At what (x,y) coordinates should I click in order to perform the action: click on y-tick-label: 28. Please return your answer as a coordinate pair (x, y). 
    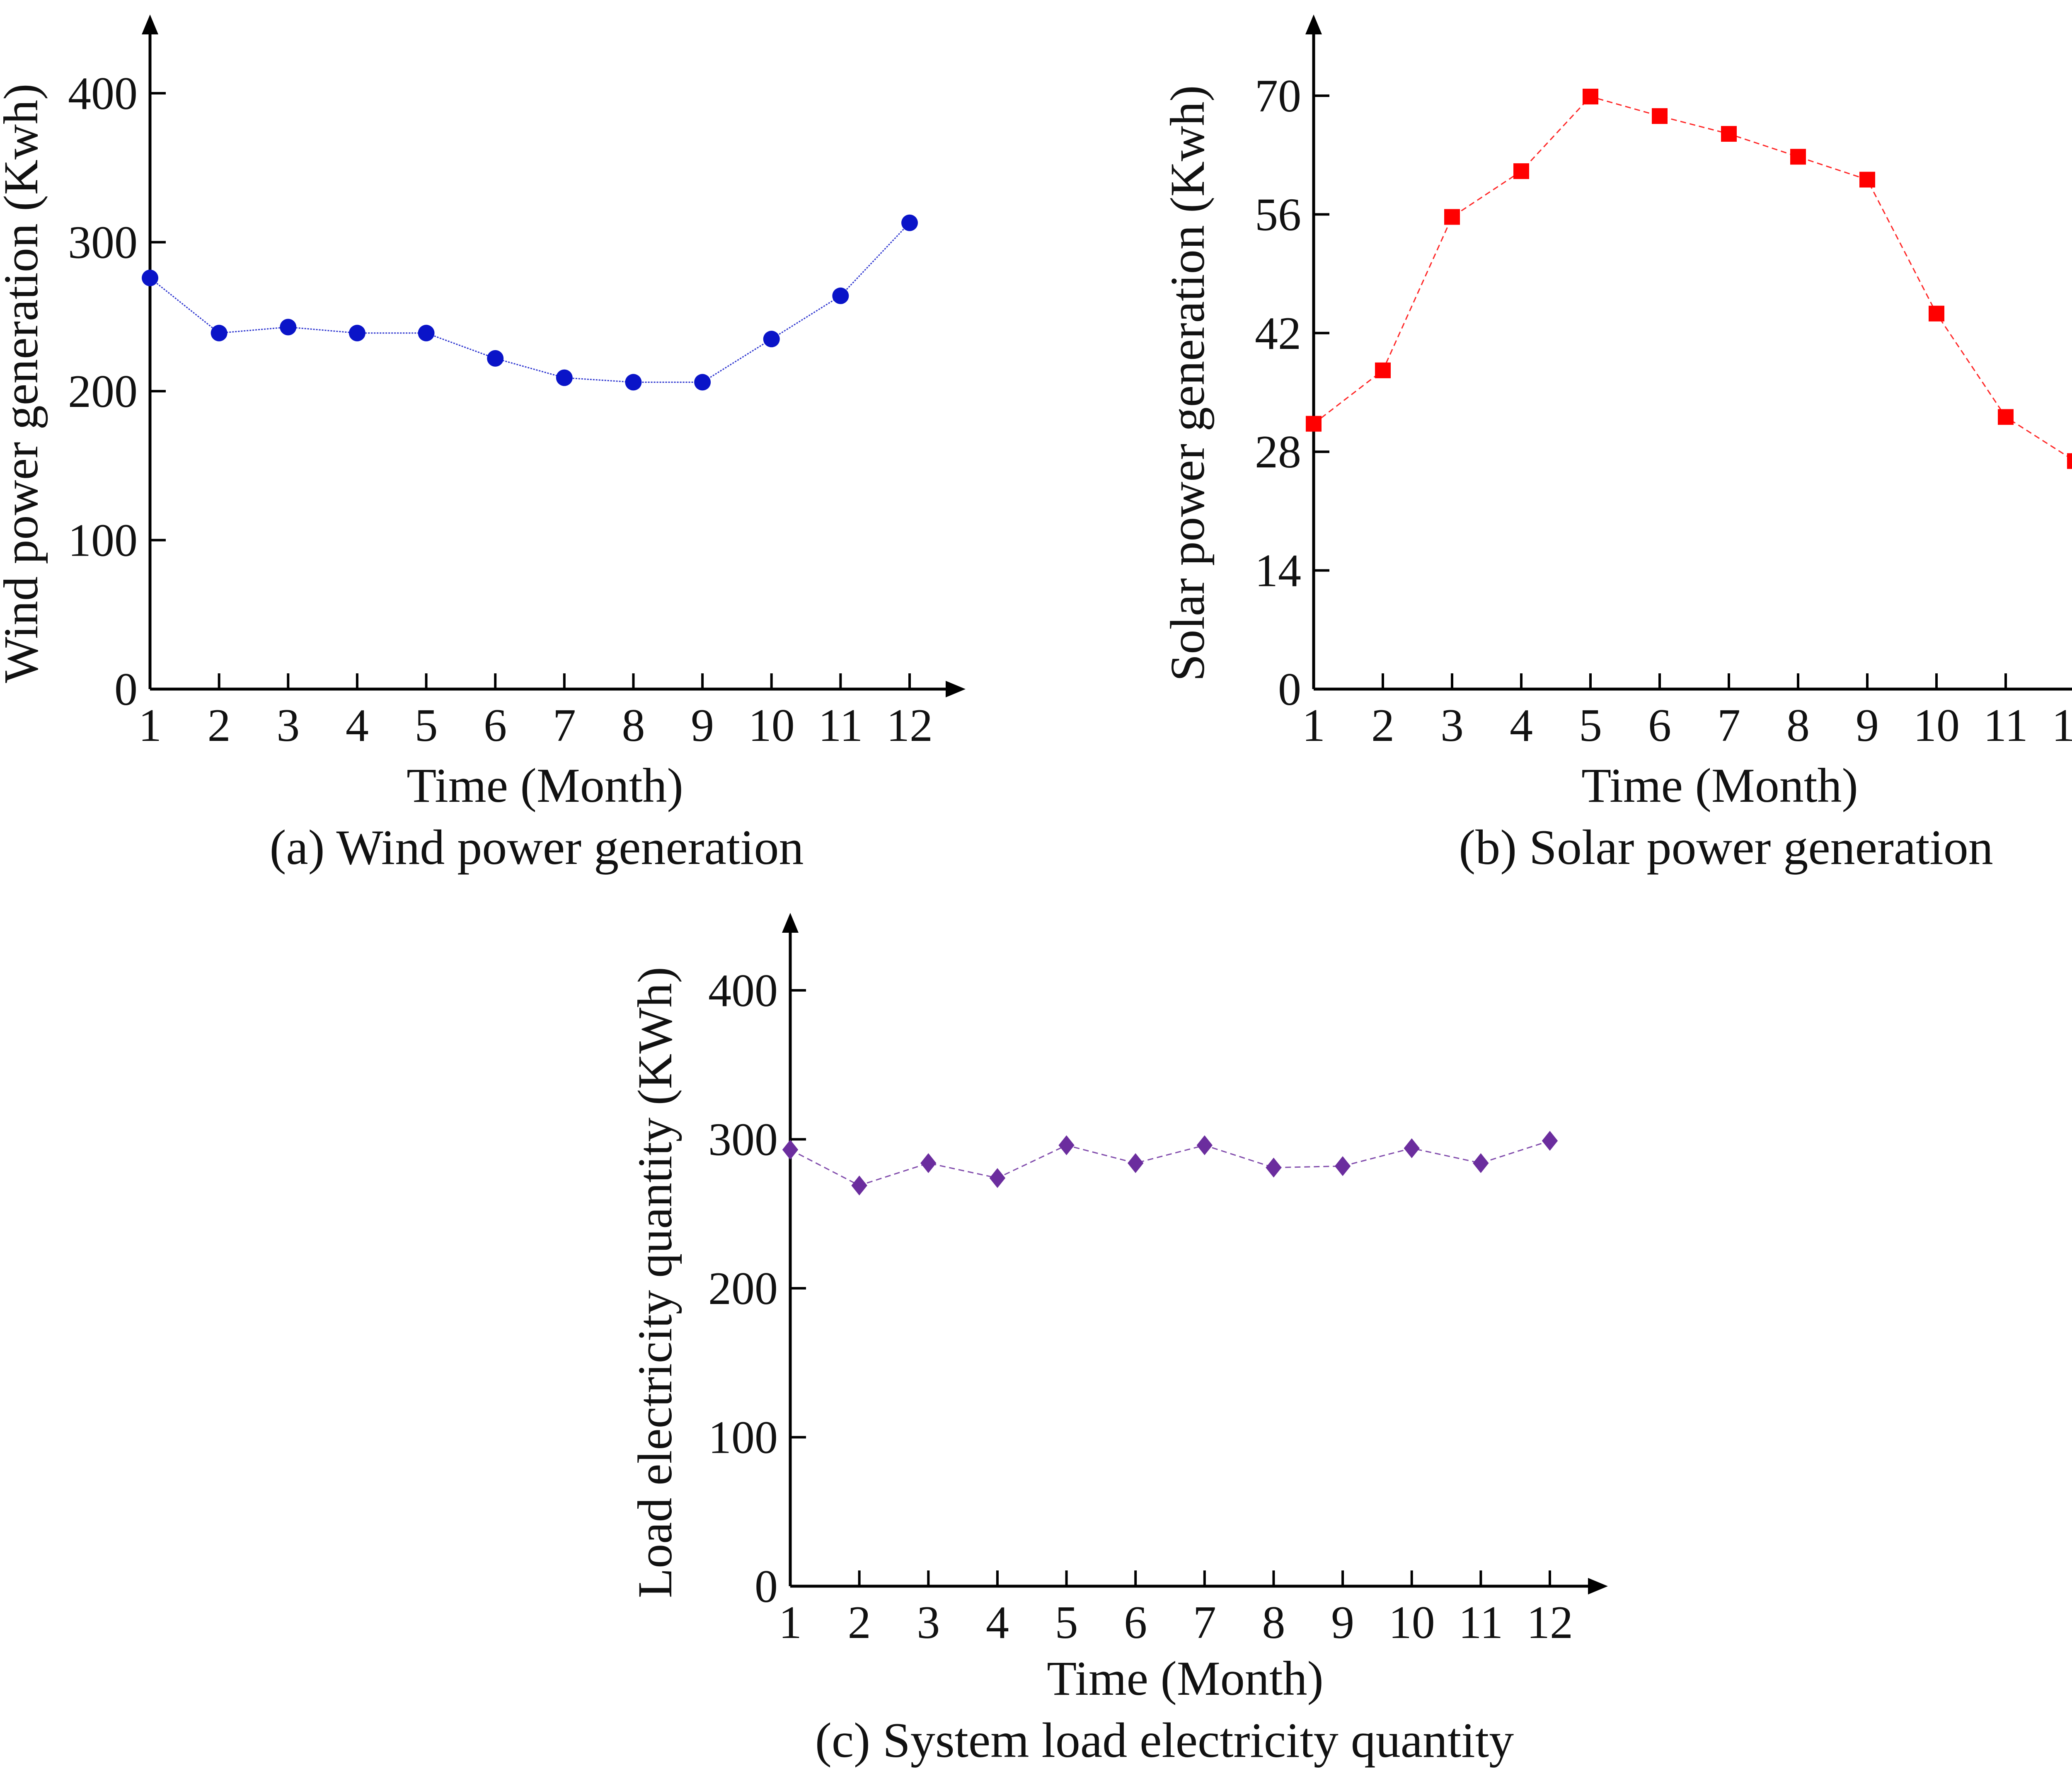
    Looking at the image, I should click on (1278, 452).